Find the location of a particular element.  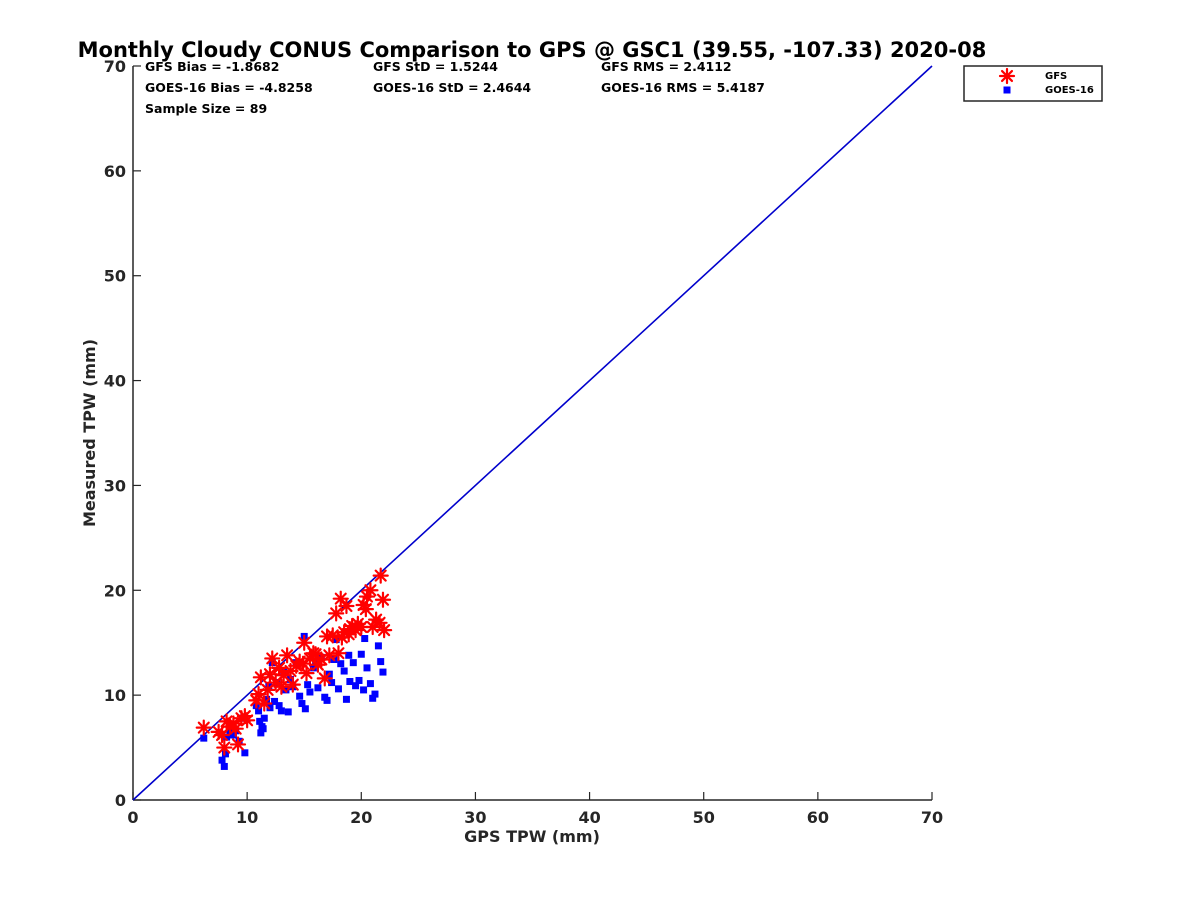

y-tick-label: 20 is located at coordinates (115, 590).